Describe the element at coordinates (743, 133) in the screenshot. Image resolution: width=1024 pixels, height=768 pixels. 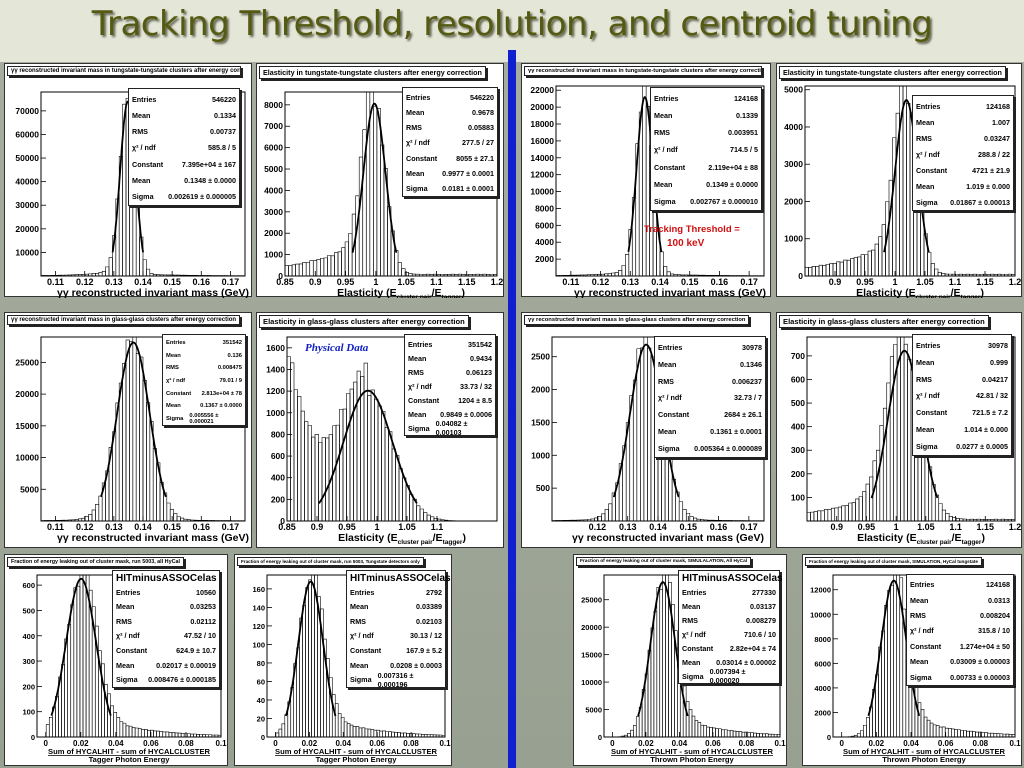
I see `statistic-value: 0.003951` at that location.